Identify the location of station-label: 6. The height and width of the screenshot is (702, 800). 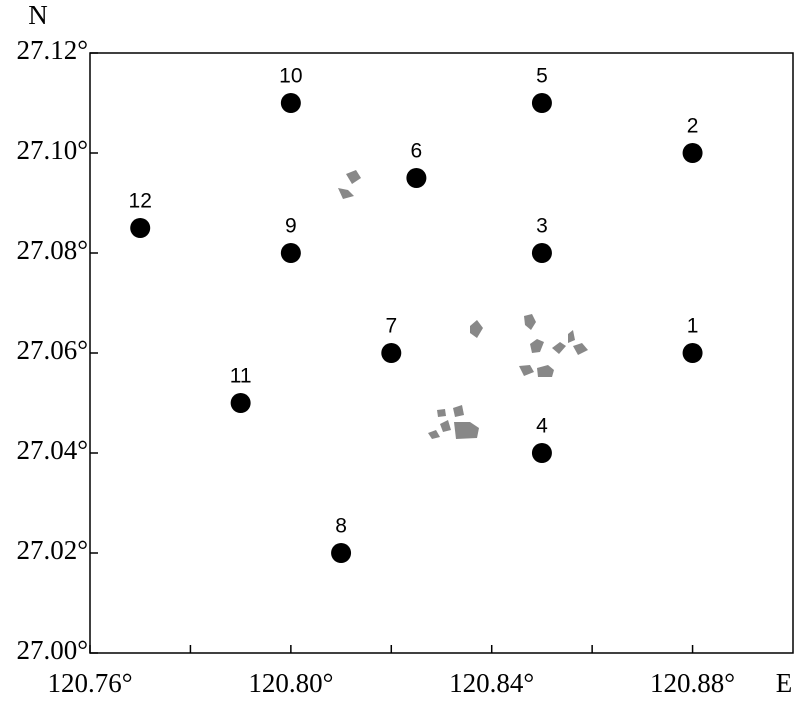
(417, 151).